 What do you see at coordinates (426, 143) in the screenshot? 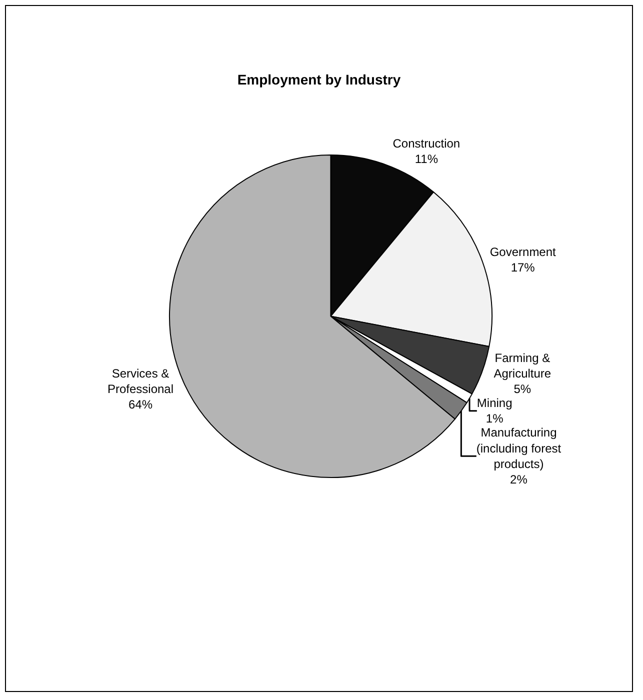
I see `slice-label: Construction` at bounding box center [426, 143].